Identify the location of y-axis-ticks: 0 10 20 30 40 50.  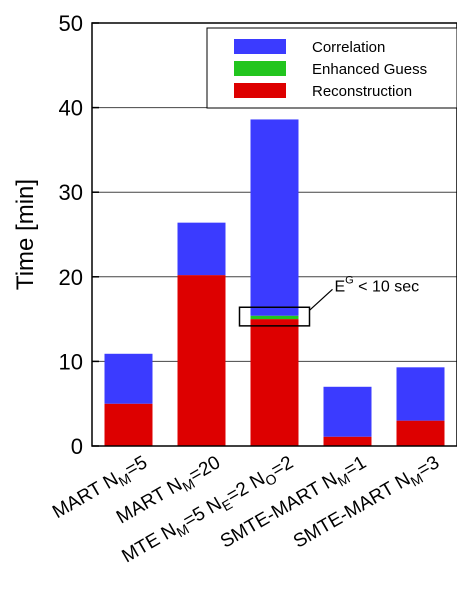
(79, 235).